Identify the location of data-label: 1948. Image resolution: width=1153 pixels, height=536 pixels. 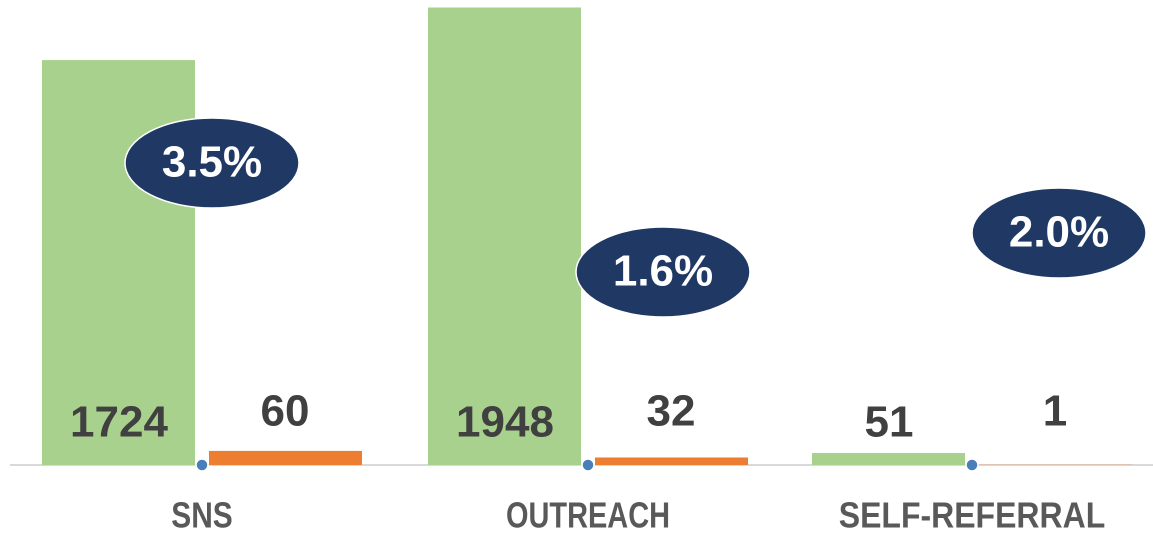
(505, 422).